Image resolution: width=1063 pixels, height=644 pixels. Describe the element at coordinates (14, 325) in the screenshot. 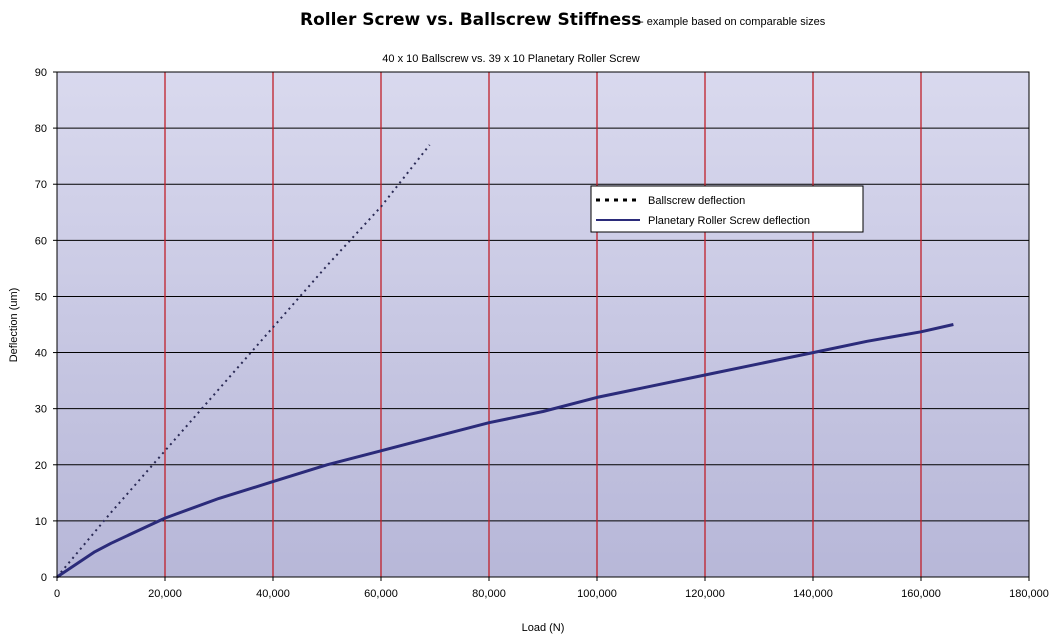

I see `y-axis-label: Deflection (um)` at that location.